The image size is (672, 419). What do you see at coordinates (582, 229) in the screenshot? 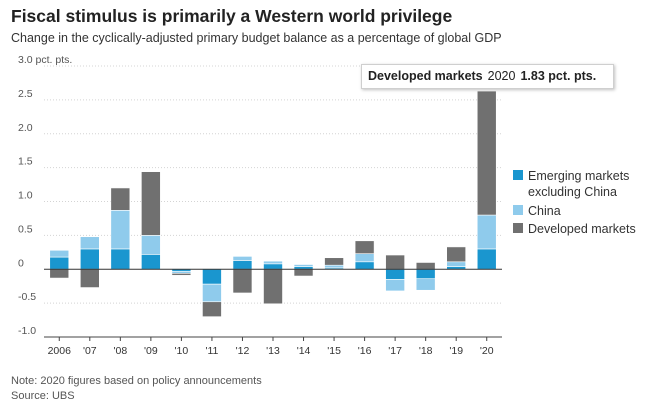
I see `legend-label-developed-markets: Developed markets` at bounding box center [582, 229].